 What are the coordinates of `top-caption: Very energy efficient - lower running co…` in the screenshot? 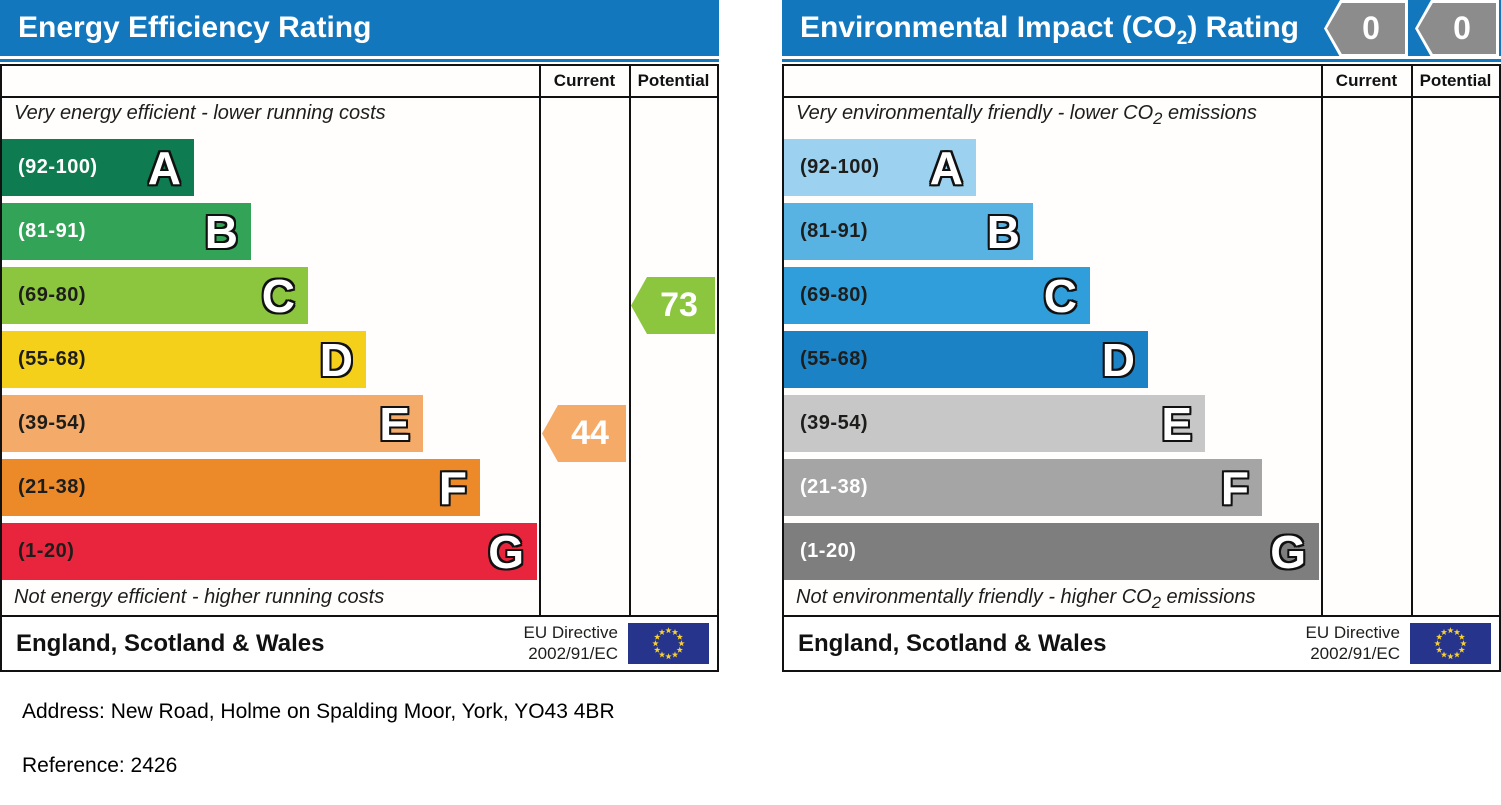 It's located at (200, 113).